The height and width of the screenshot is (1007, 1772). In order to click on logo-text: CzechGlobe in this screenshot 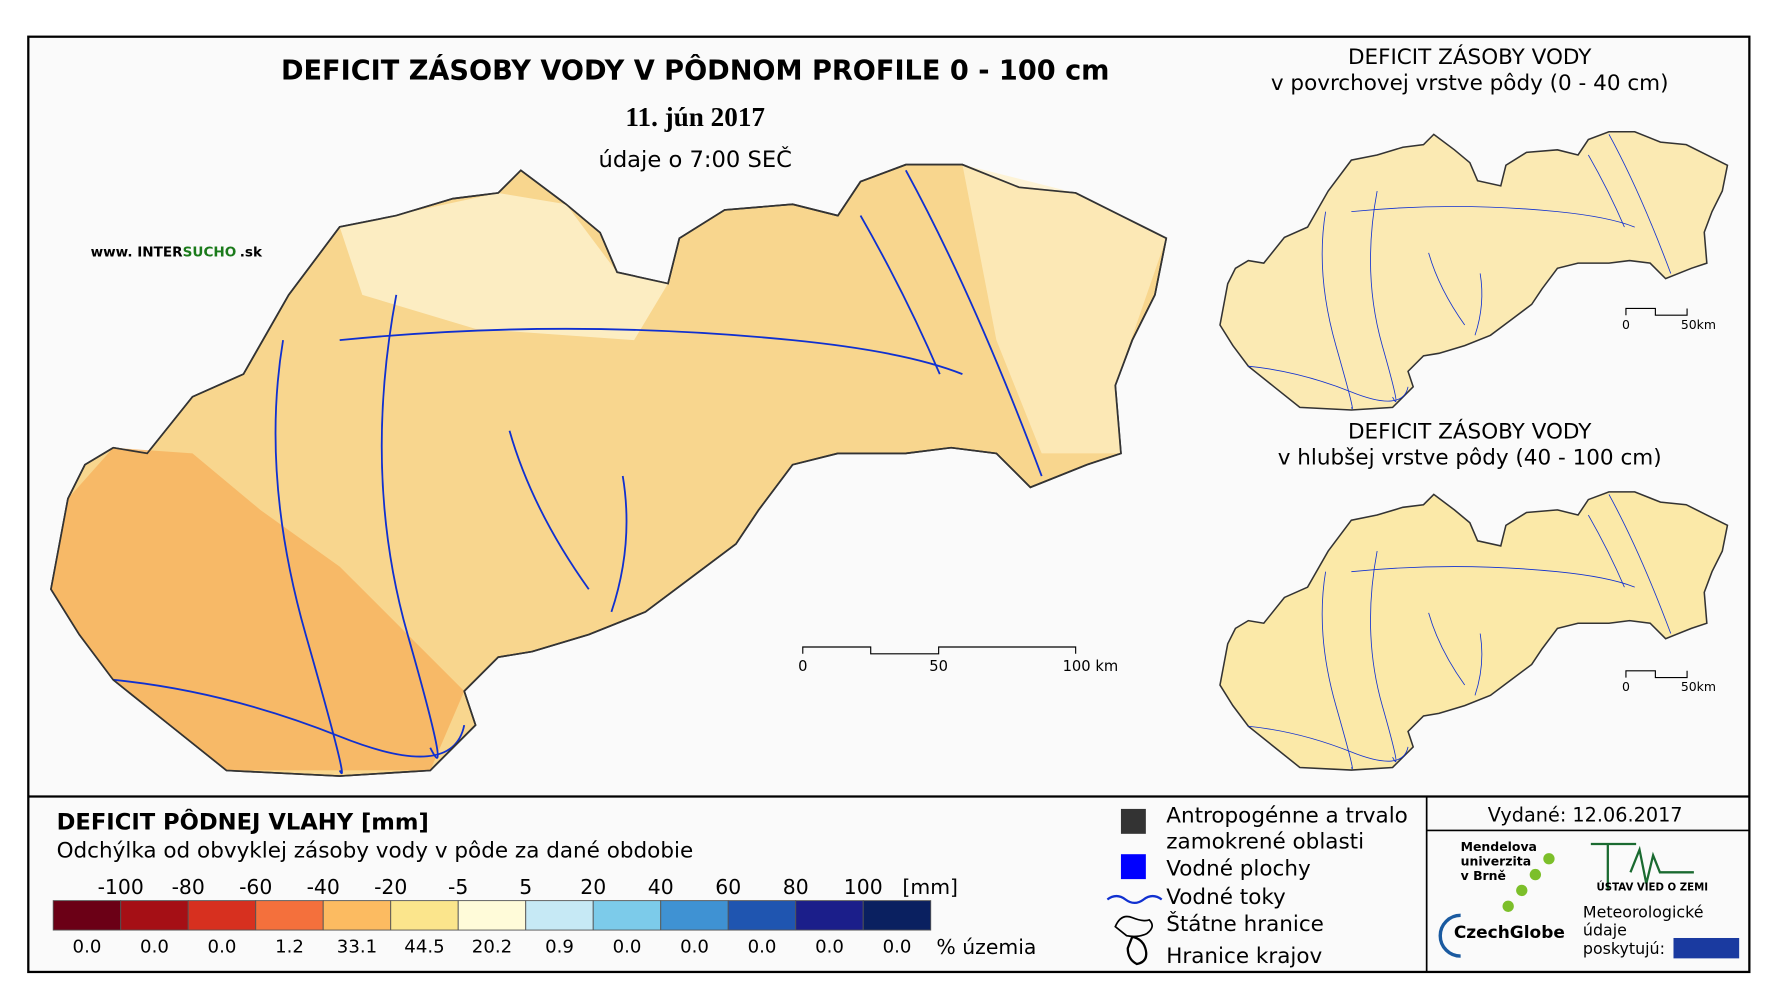, I will do `click(1509, 933)`.